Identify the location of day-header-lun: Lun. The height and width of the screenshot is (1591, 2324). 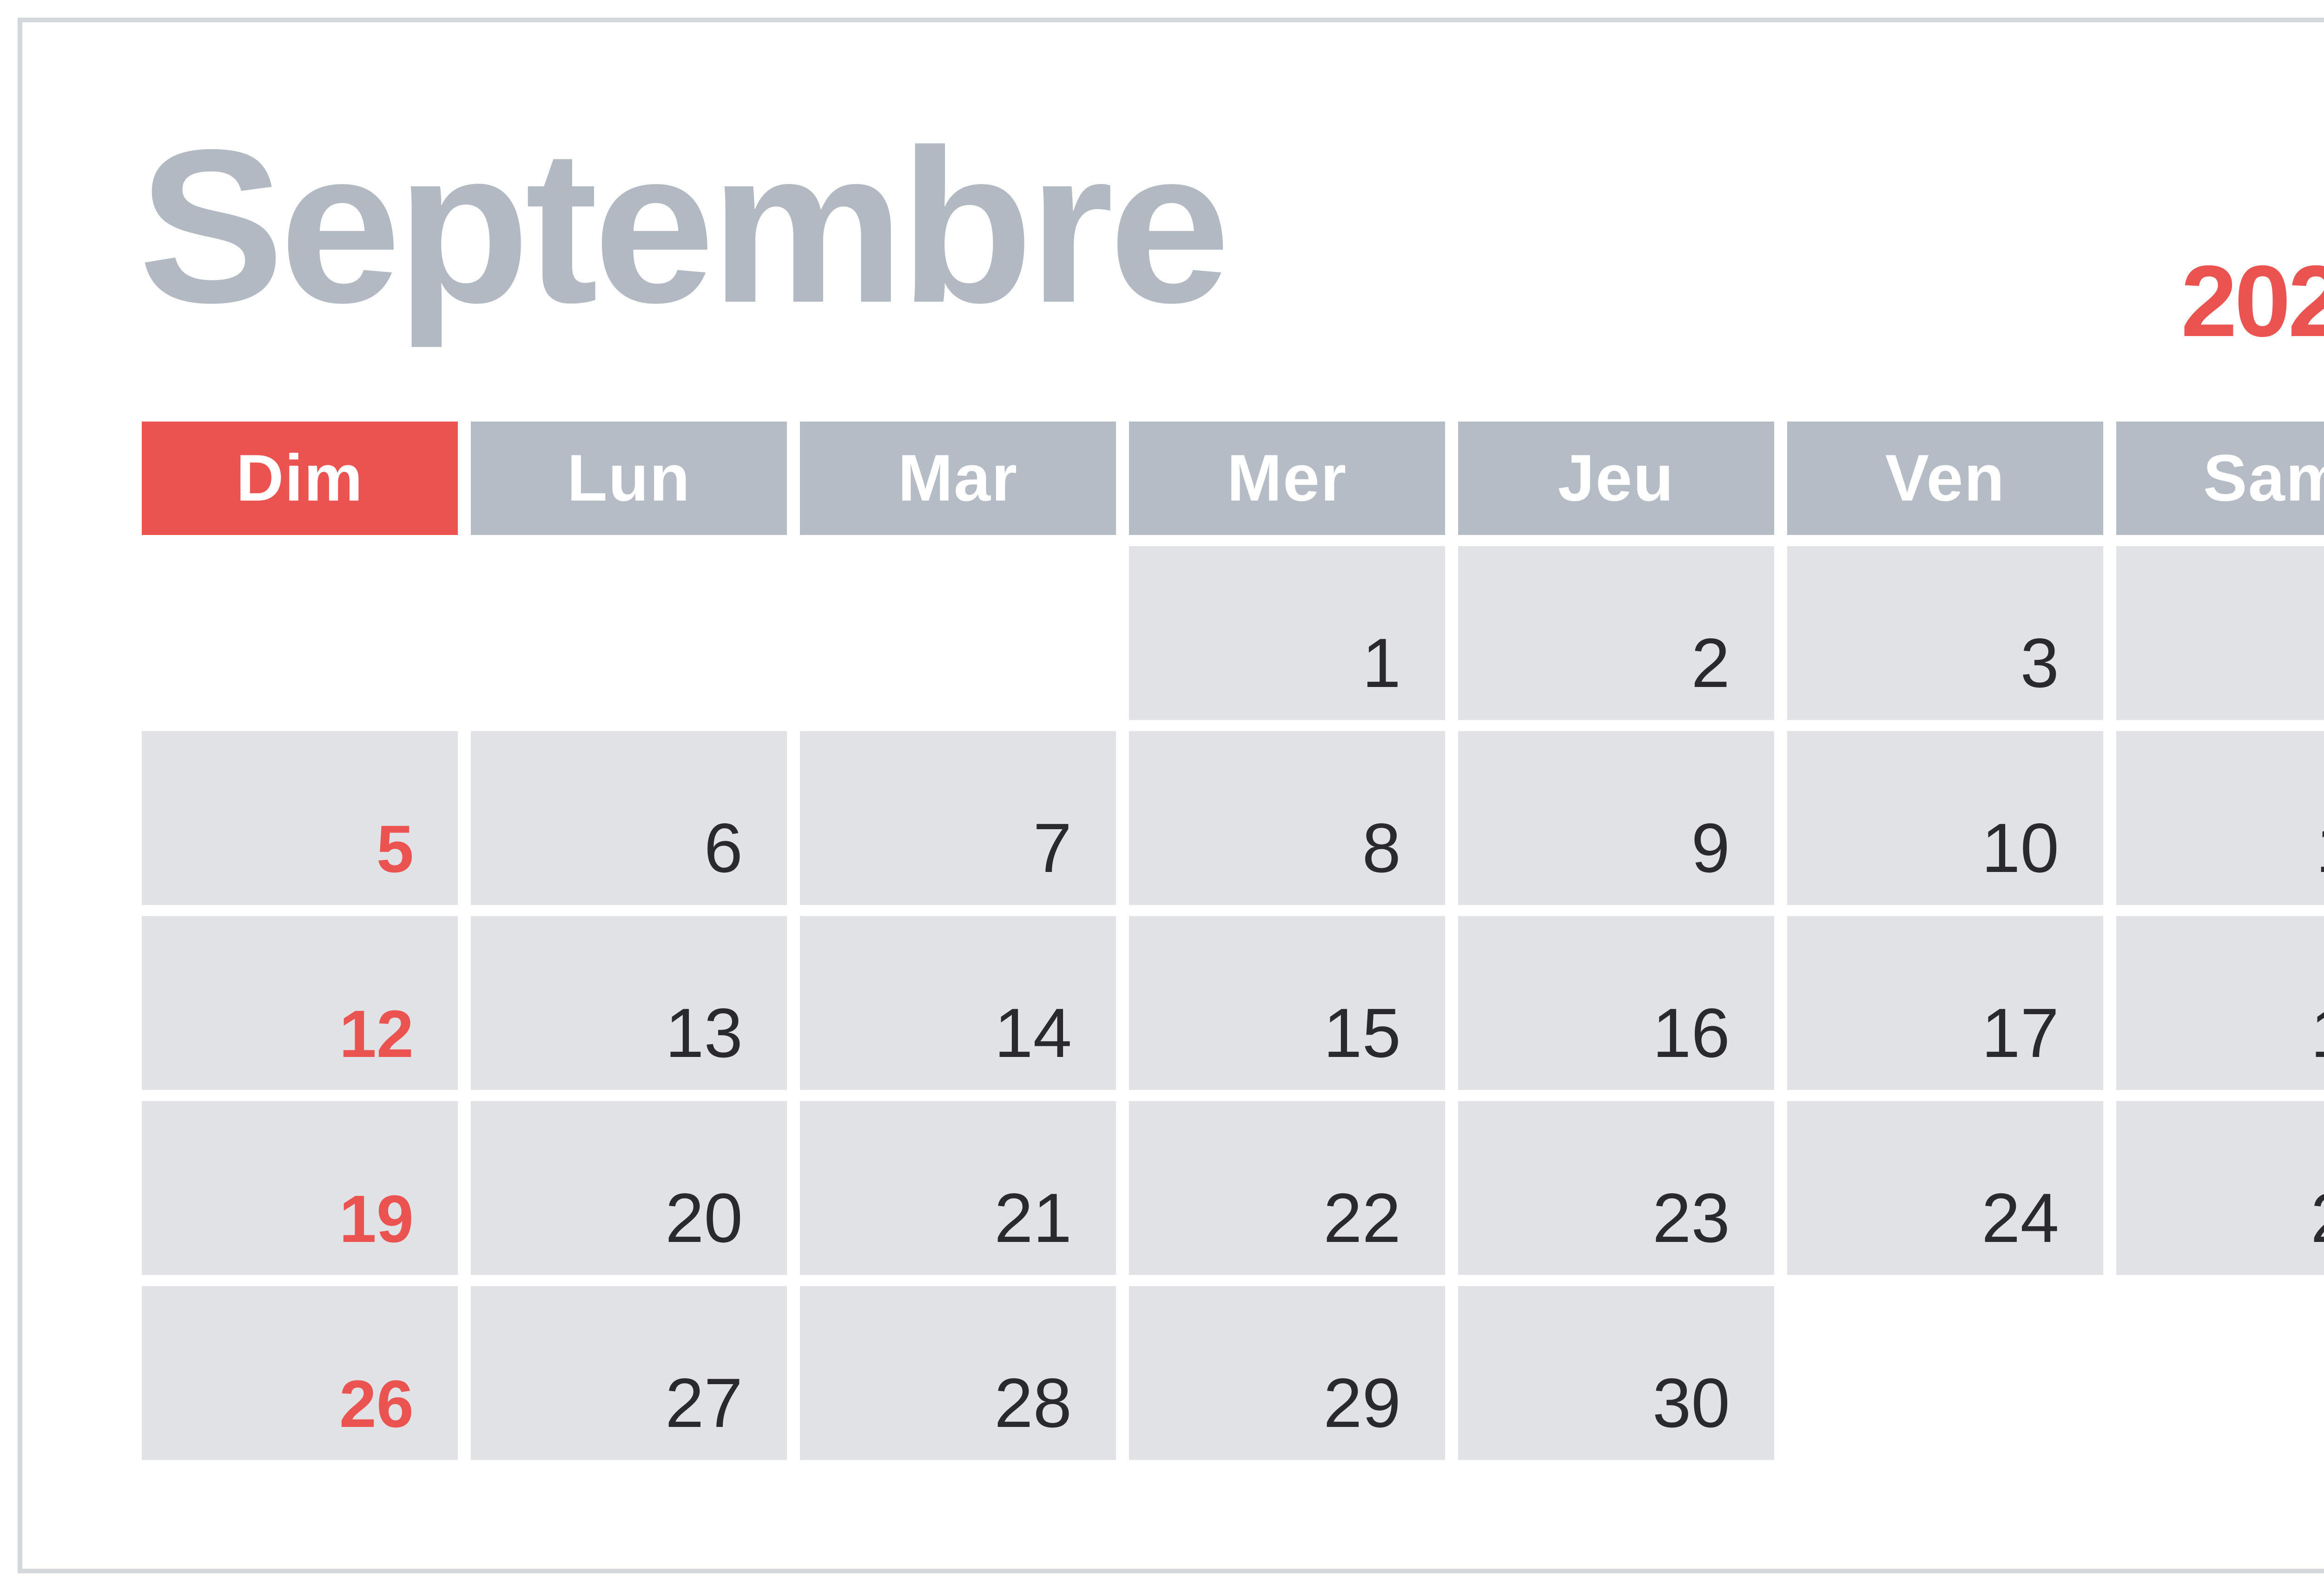
(629, 478).